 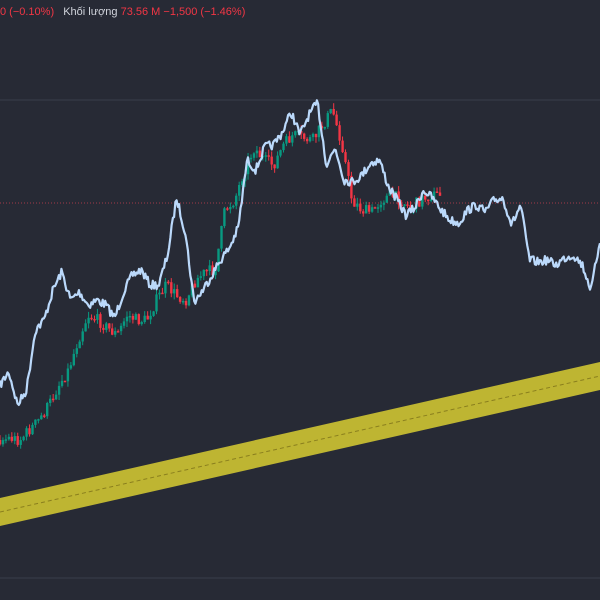 I want to click on volume-value: 73.56 M, so click(x=140, y=12).